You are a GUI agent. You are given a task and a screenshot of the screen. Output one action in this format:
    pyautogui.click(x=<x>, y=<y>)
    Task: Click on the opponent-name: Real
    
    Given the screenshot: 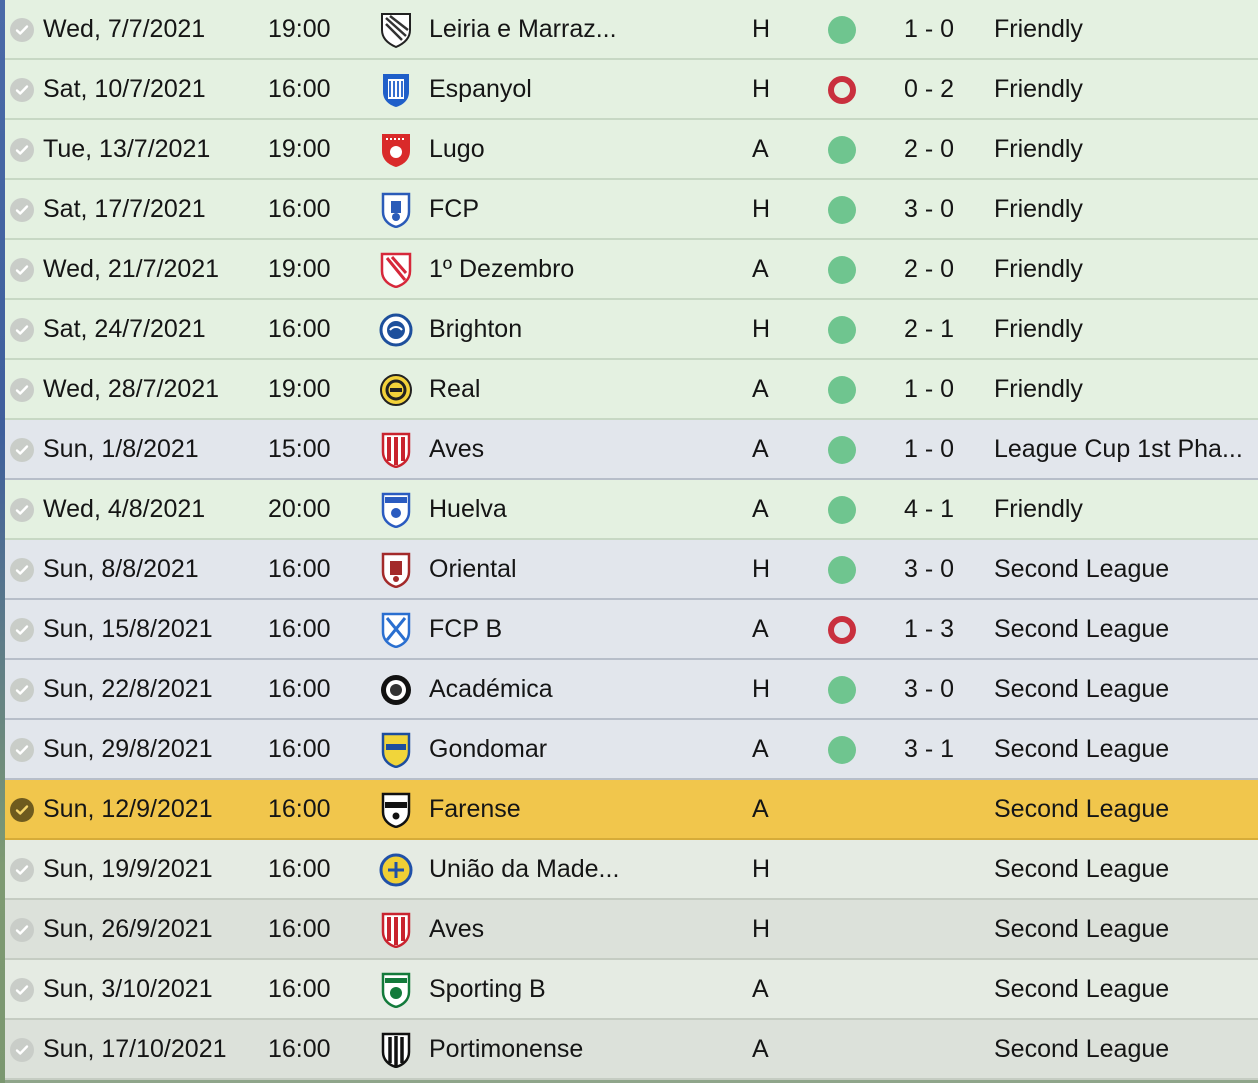 What is the action you would take?
    pyautogui.click(x=455, y=389)
    